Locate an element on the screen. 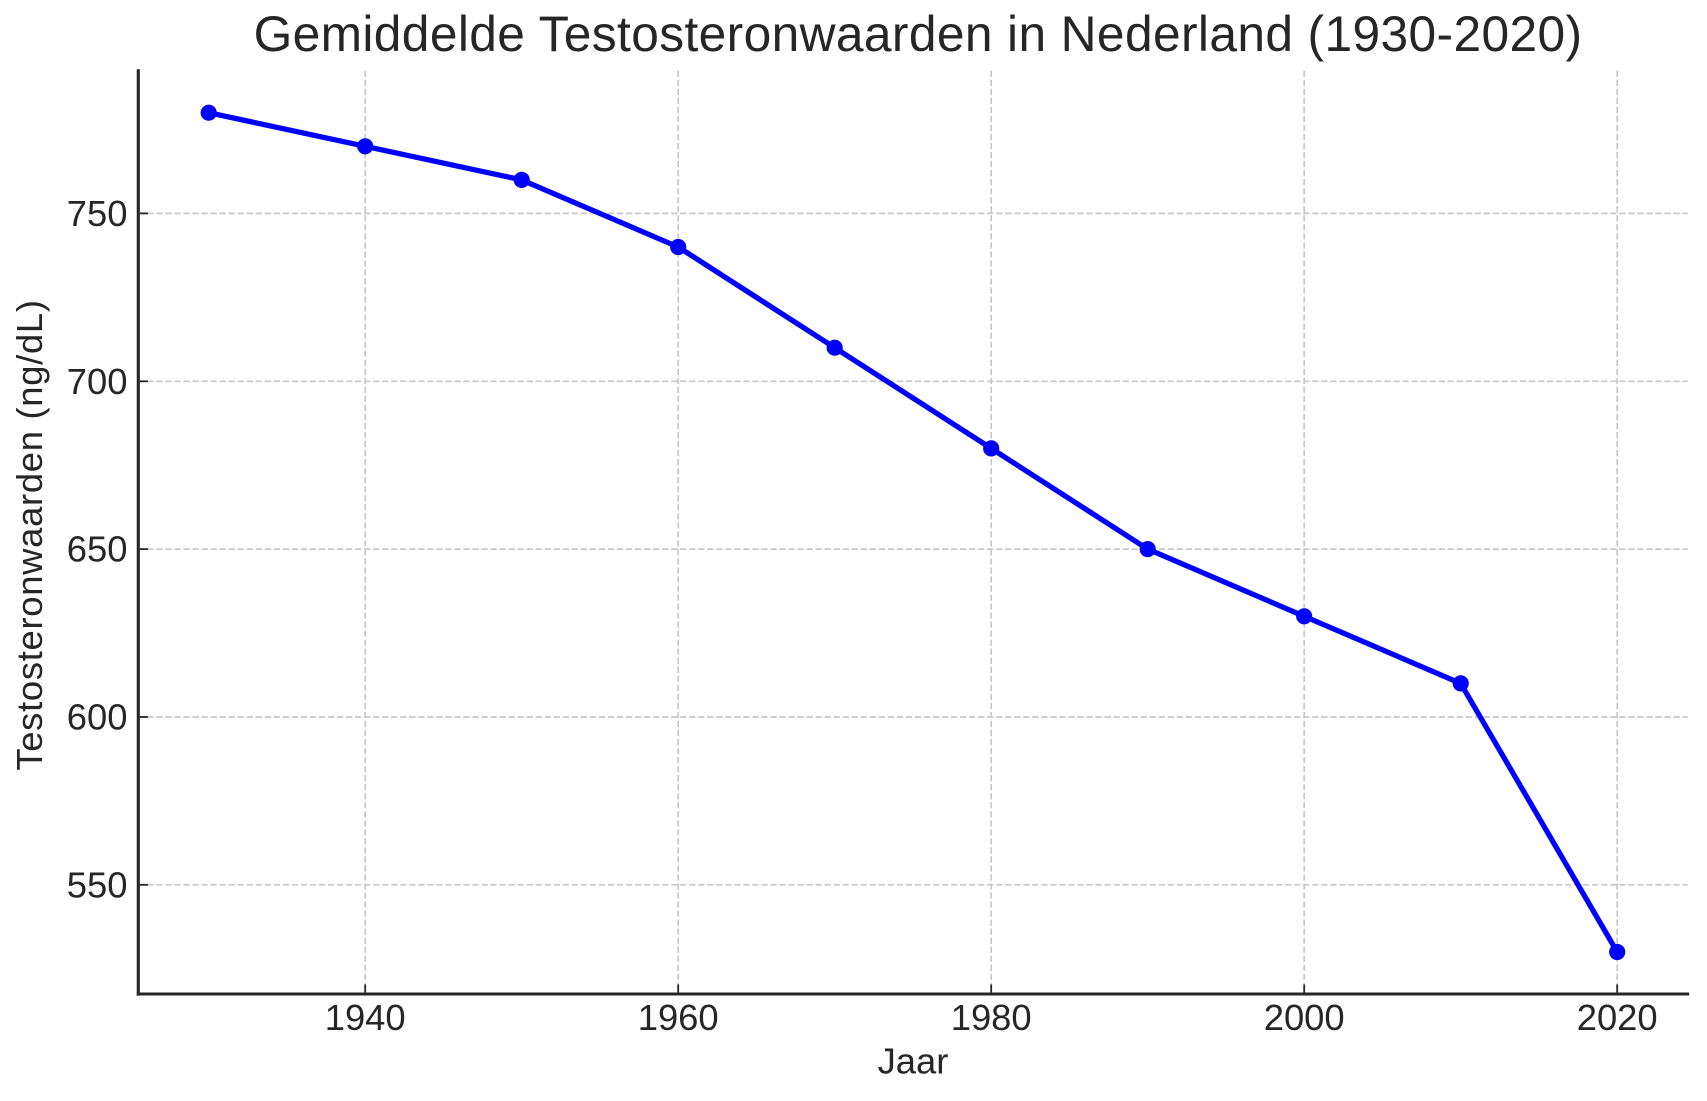  svg-text: 550 is located at coordinates (97, 884).